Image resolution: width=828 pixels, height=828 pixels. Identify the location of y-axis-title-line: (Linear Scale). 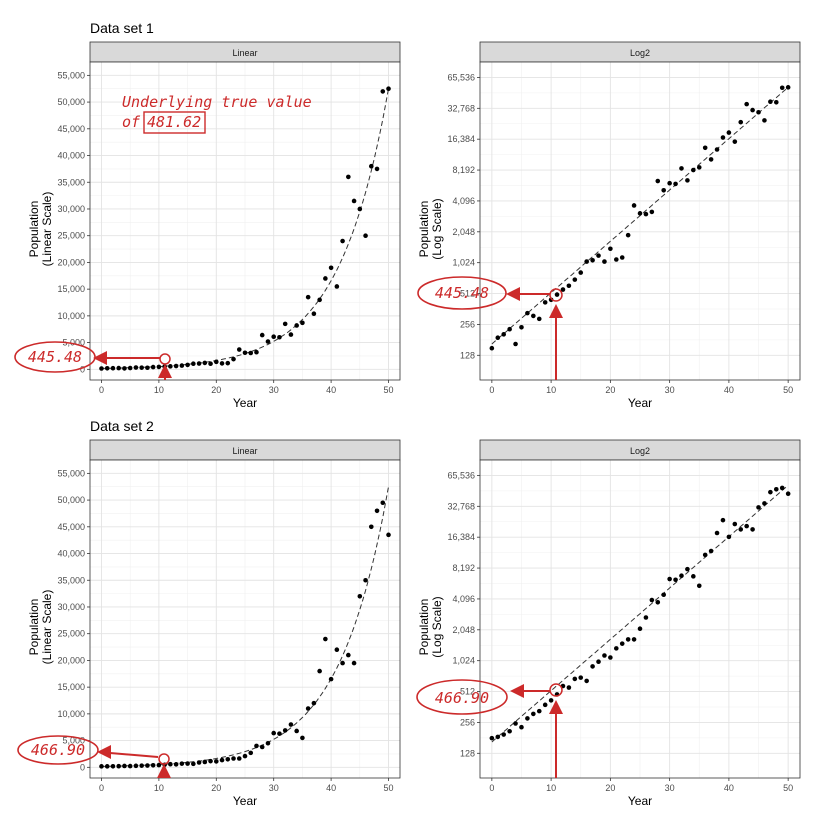
(47, 229).